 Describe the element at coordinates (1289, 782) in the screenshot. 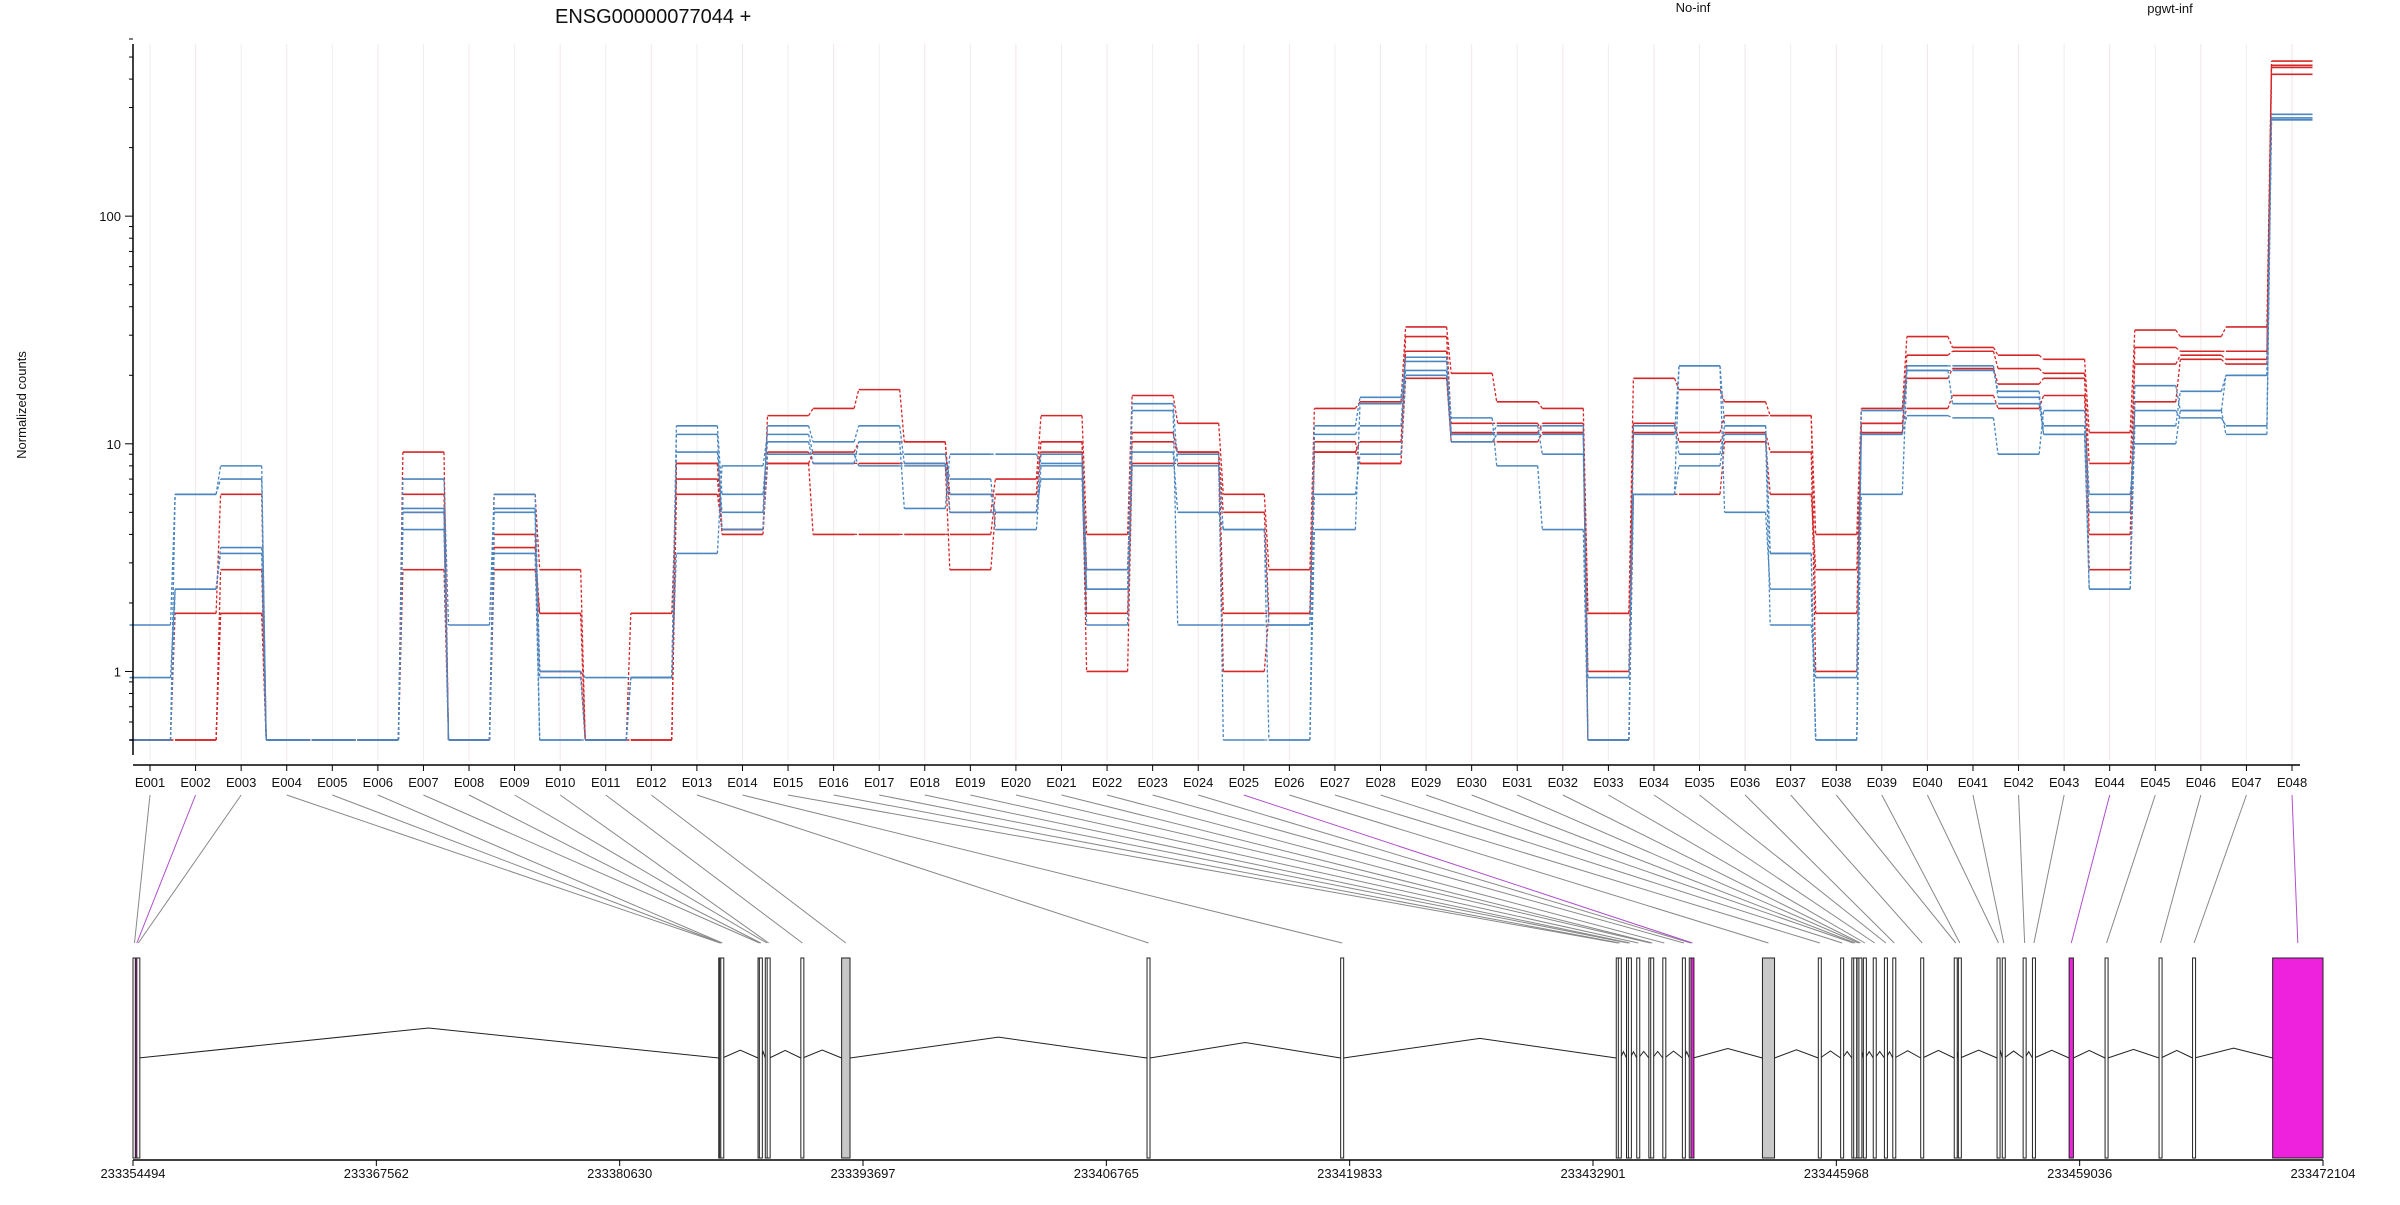

I see `exon-label: E026` at that location.